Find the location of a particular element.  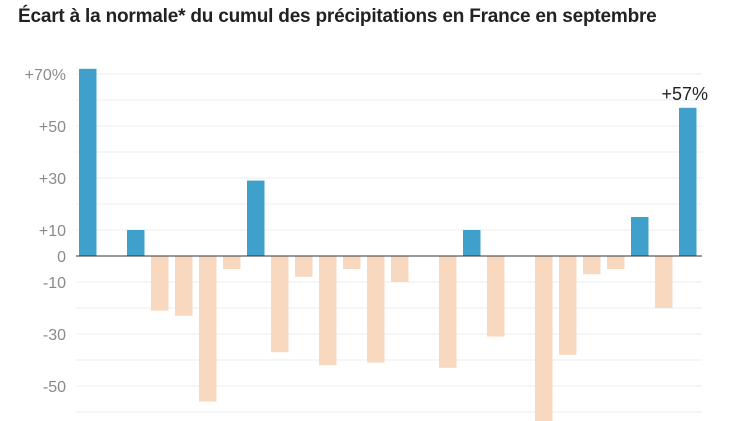

y-tick-label: +70% is located at coordinates (45, 75).